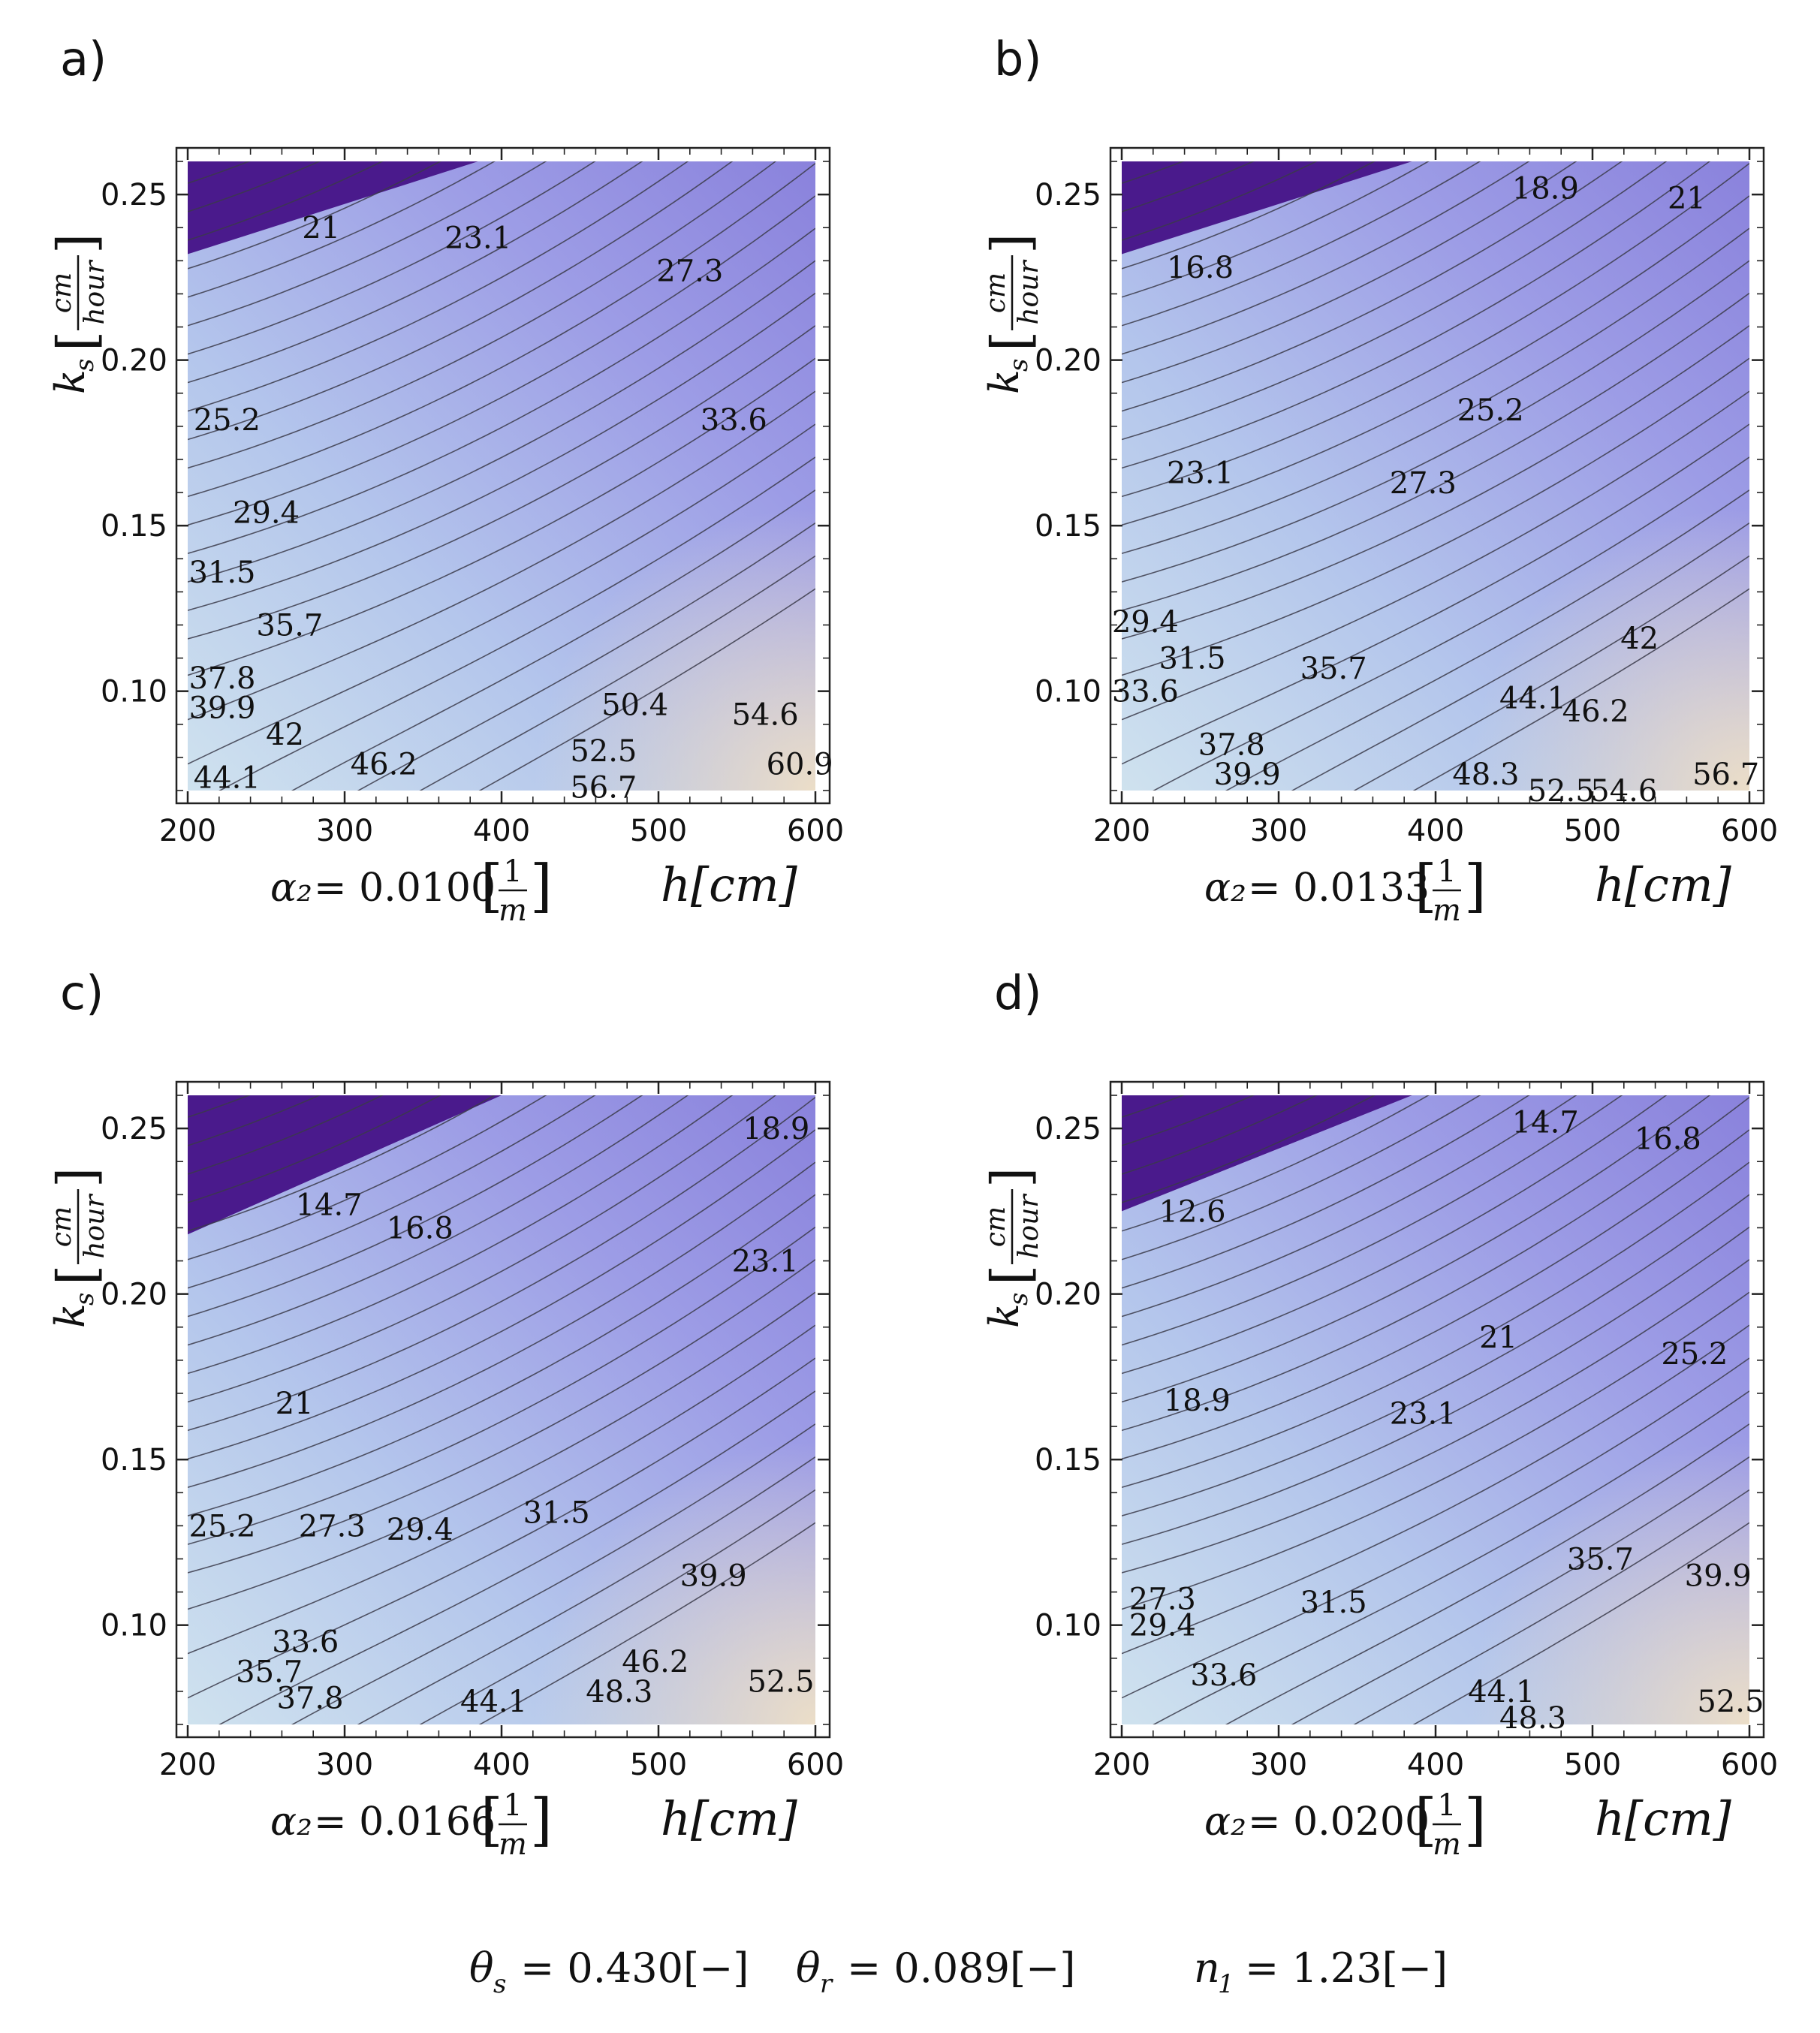 Image resolution: width=1820 pixels, height=2033 pixels. I want to click on n1-value: = 1.23[−], so click(1346, 1968).